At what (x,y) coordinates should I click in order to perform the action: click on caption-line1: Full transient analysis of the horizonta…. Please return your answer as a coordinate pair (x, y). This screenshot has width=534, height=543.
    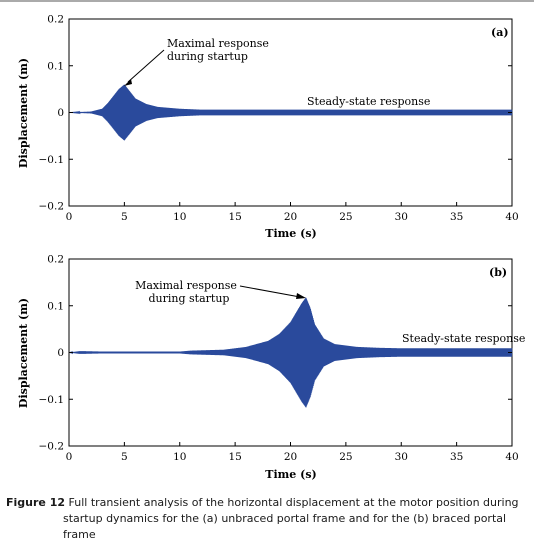
    Looking at the image, I should click on (292, 502).